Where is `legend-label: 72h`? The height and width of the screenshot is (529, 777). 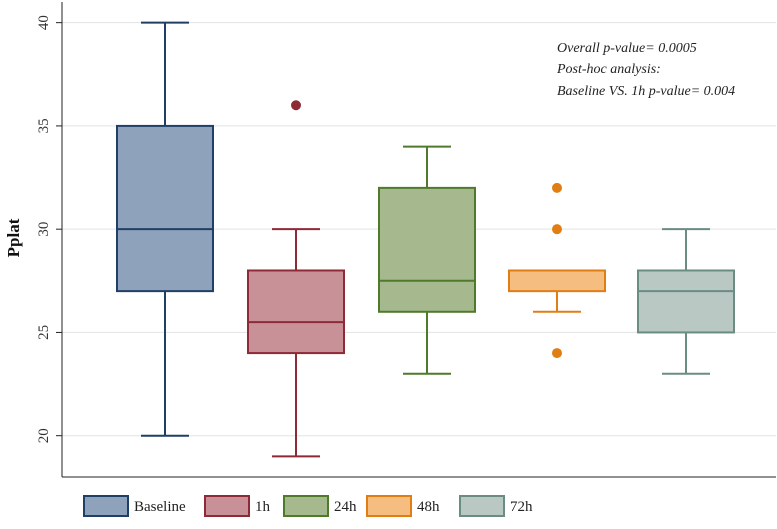
legend-label: 72h is located at coordinates (521, 507).